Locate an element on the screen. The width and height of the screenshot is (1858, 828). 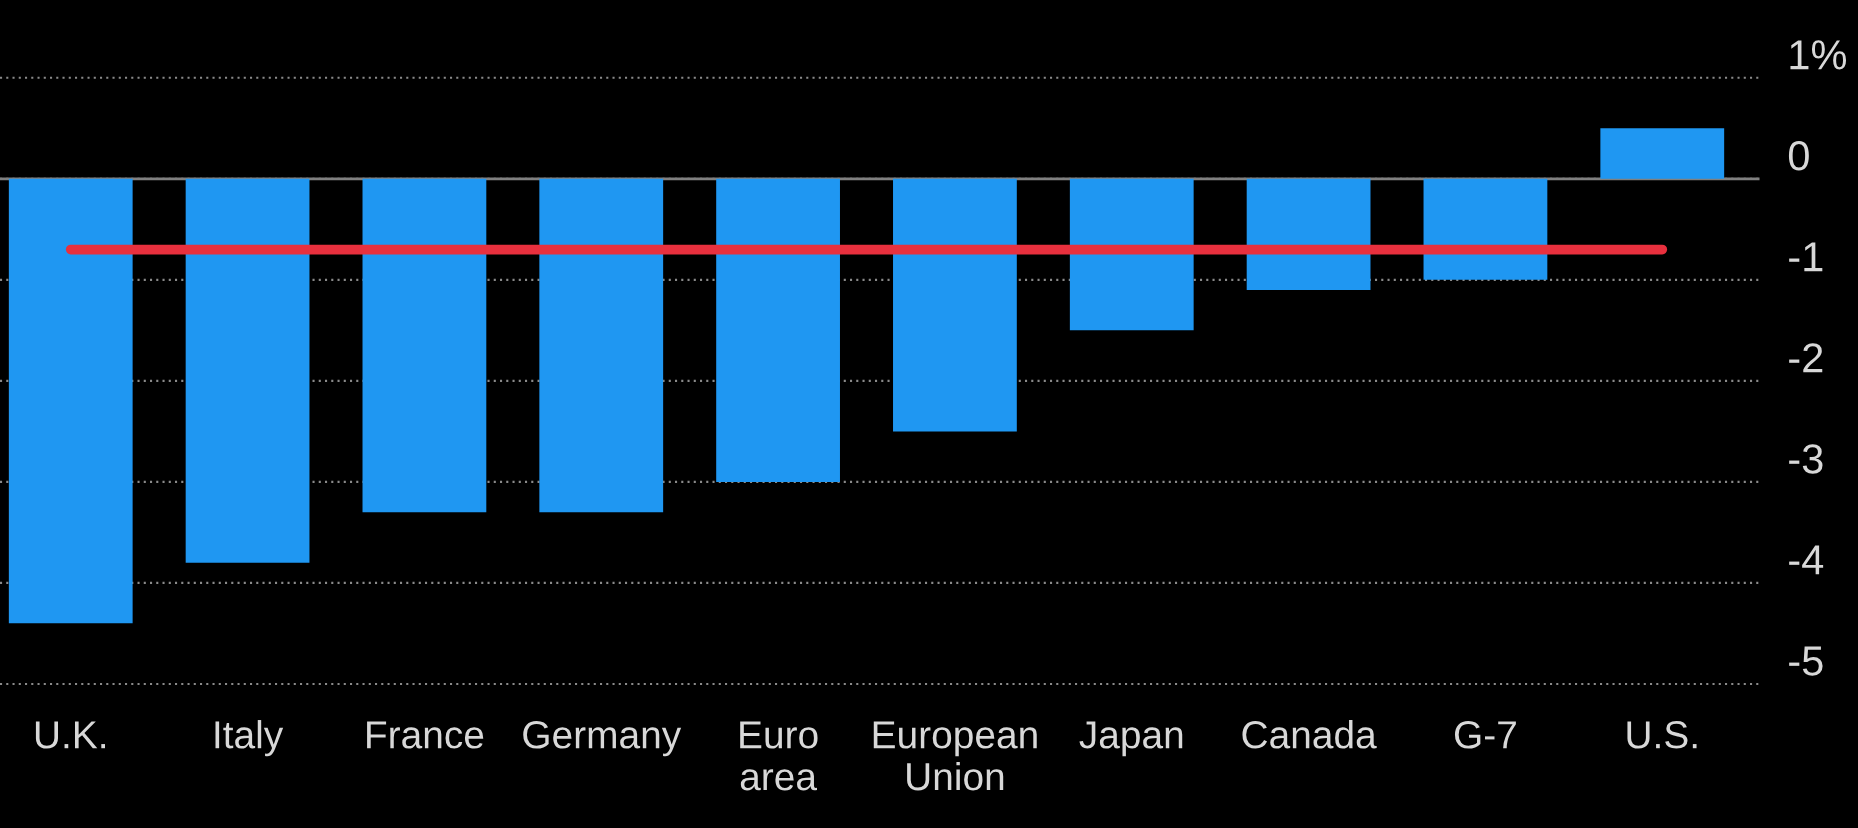
x-tick-label: U.K. is located at coordinates (70, 735).